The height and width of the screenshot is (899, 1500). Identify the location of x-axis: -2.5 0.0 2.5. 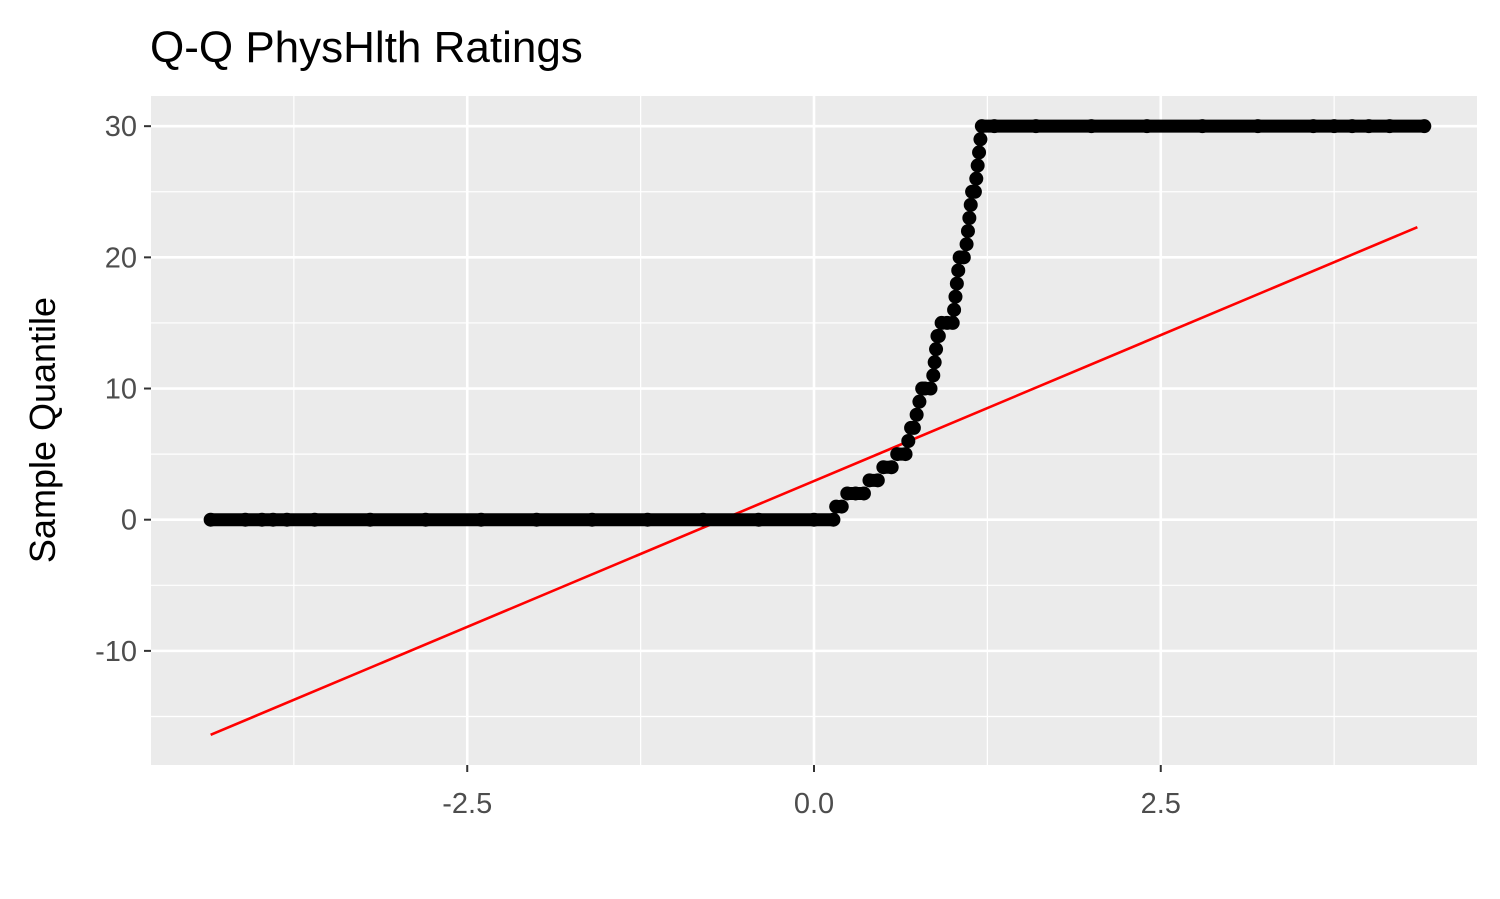
(811, 792).